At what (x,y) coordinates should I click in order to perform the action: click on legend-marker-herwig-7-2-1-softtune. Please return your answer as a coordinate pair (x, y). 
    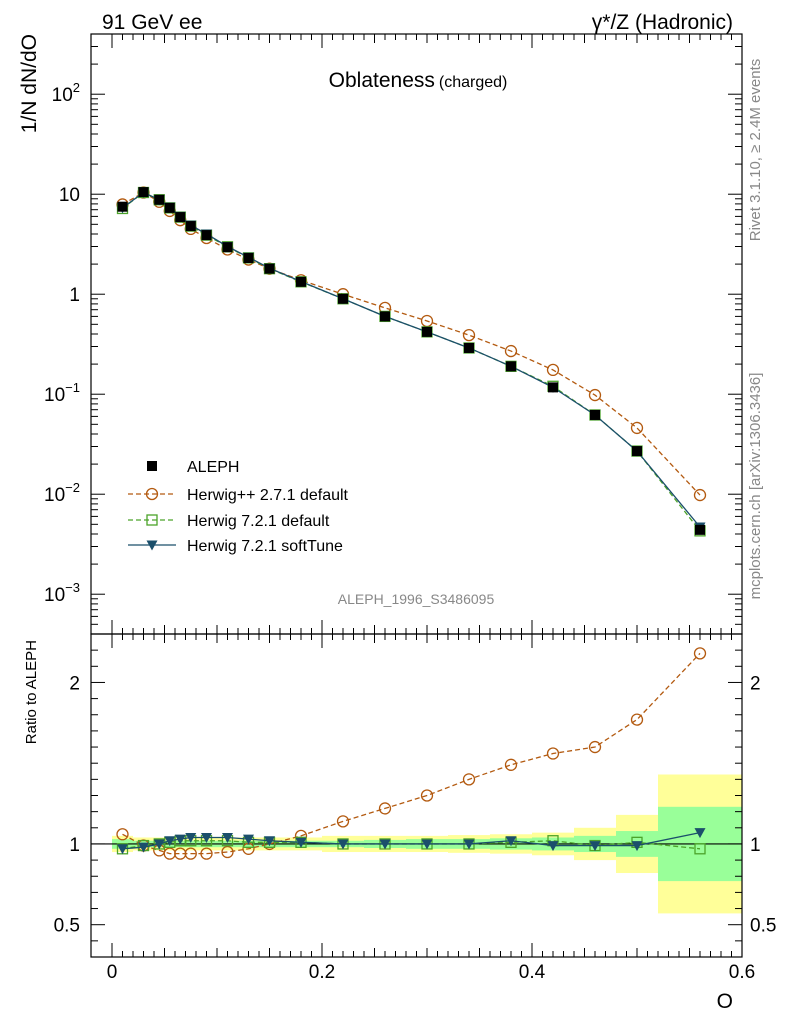
    Looking at the image, I should click on (152, 545).